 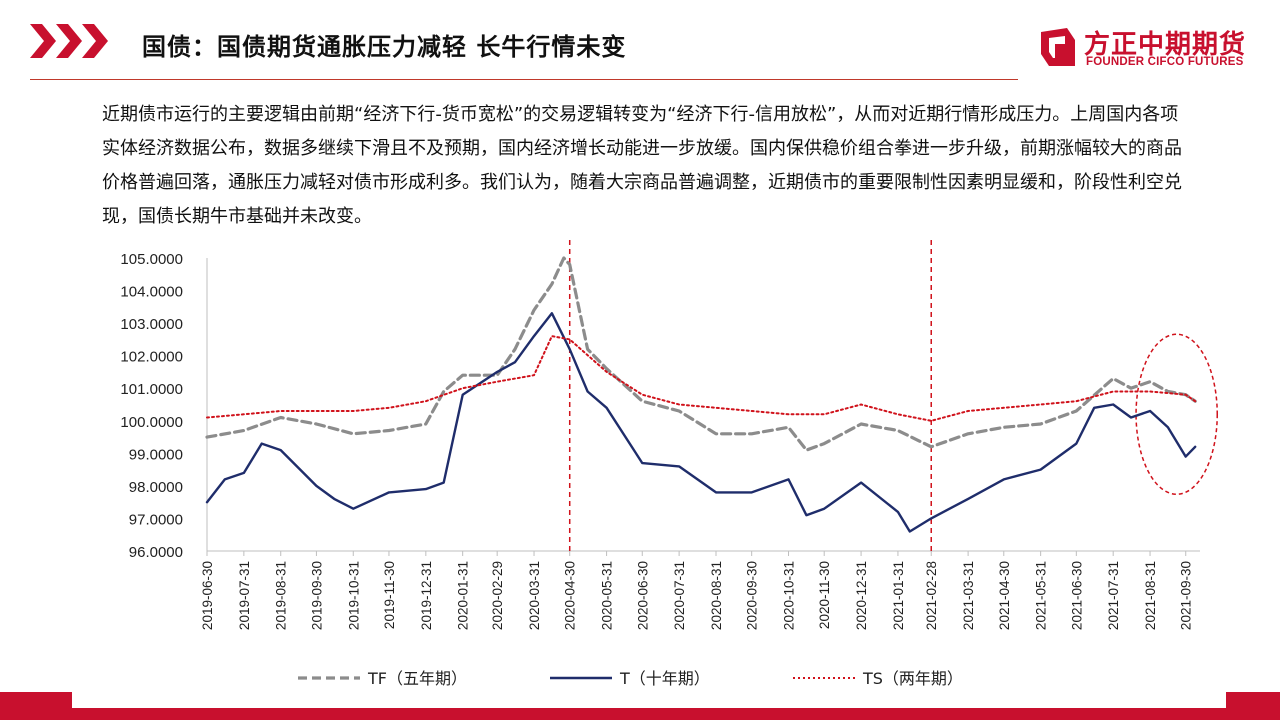 What do you see at coordinates (207, 595) in the screenshot?
I see `x-tick-label: 2019-06-30` at bounding box center [207, 595].